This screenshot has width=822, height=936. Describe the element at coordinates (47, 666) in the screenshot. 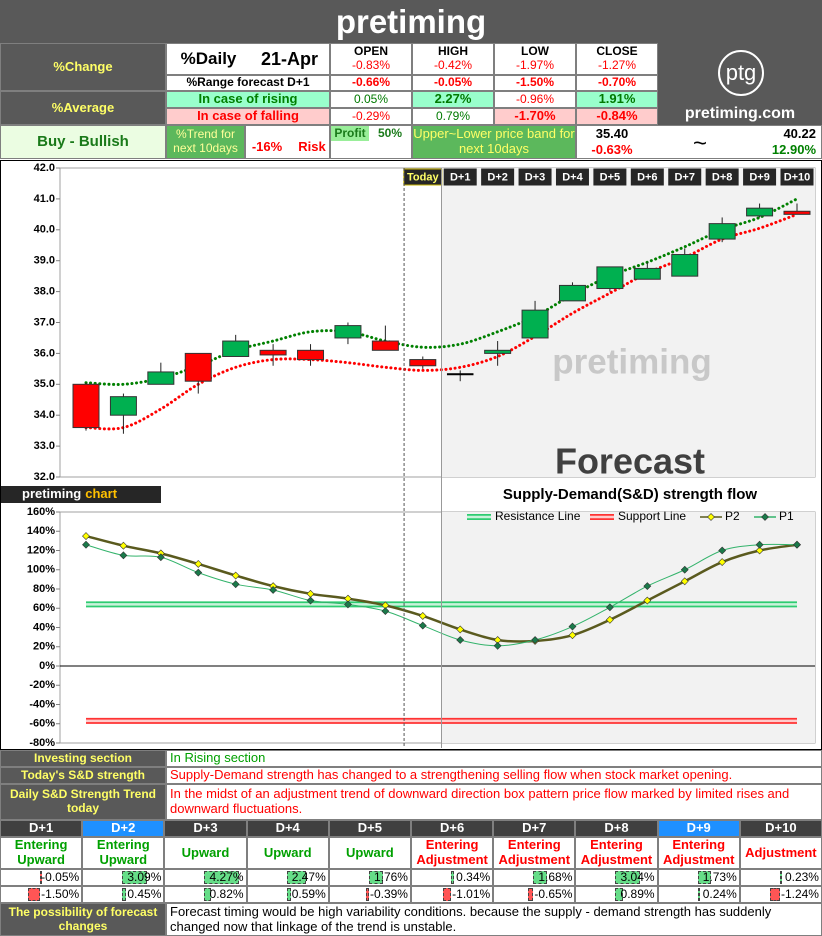

I see `y-tick-label: 0%` at that location.